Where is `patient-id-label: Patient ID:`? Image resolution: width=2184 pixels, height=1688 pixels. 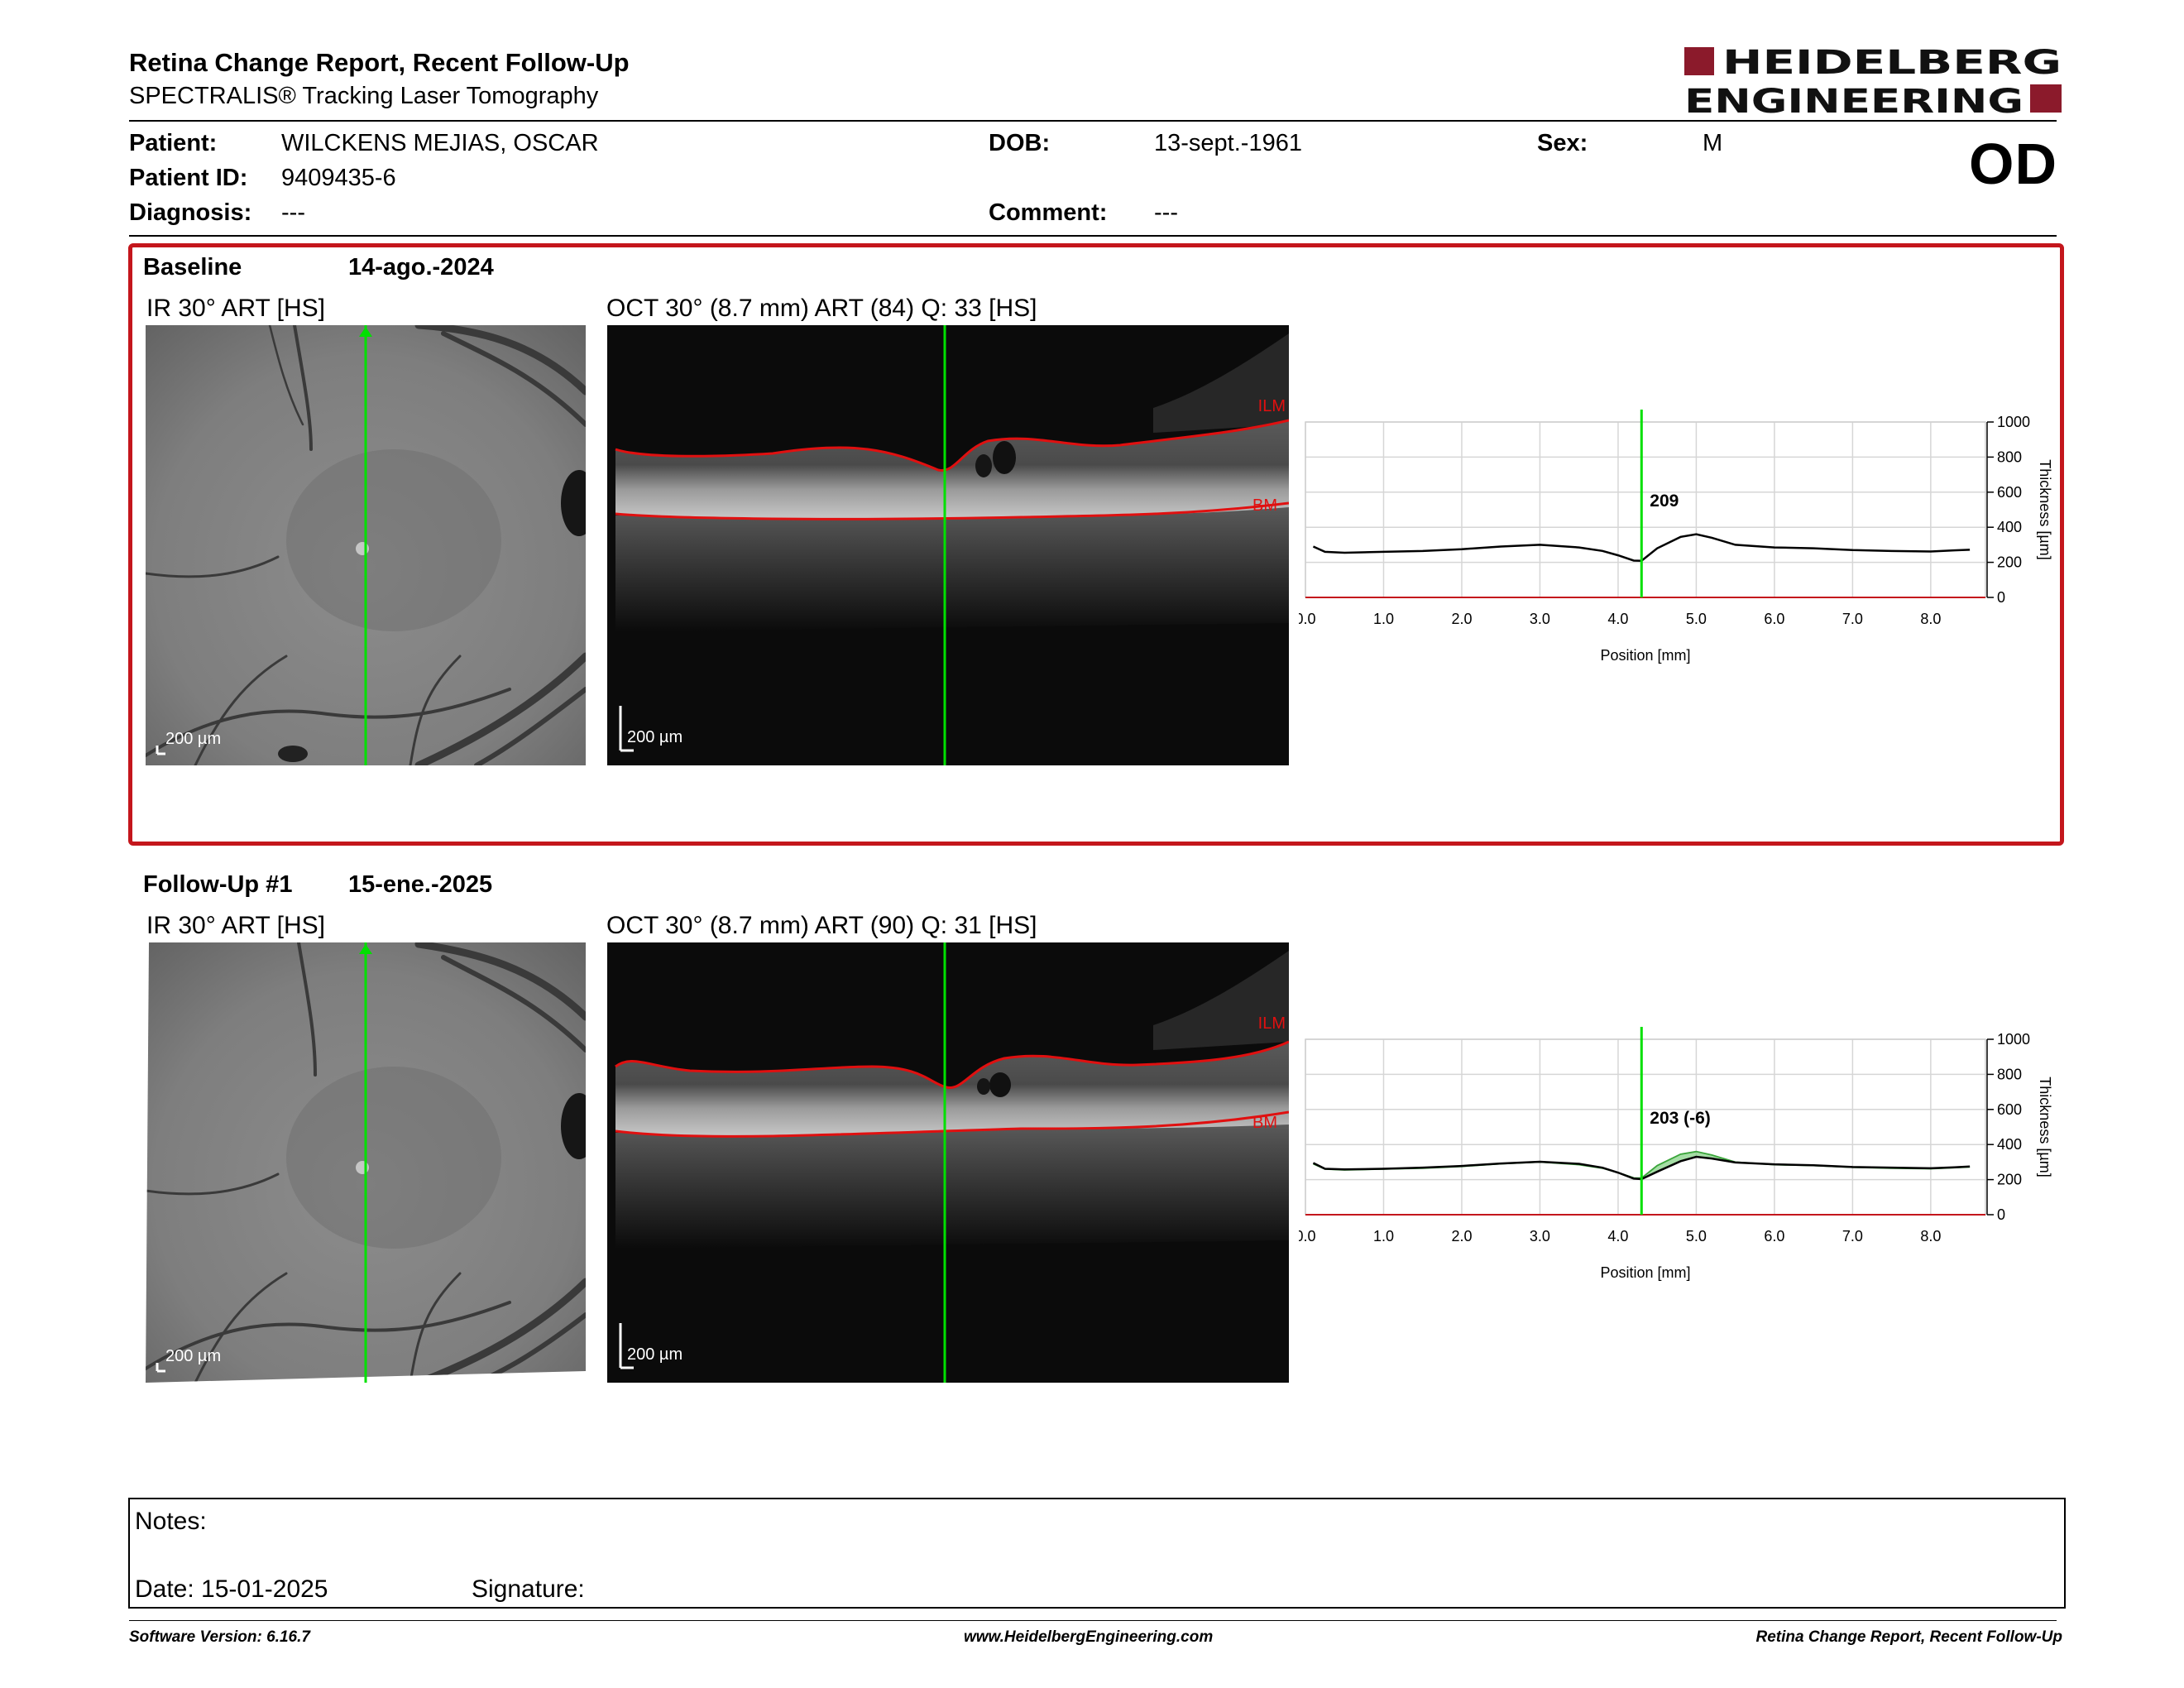
patient-id-label: Patient ID: is located at coordinates (188, 178).